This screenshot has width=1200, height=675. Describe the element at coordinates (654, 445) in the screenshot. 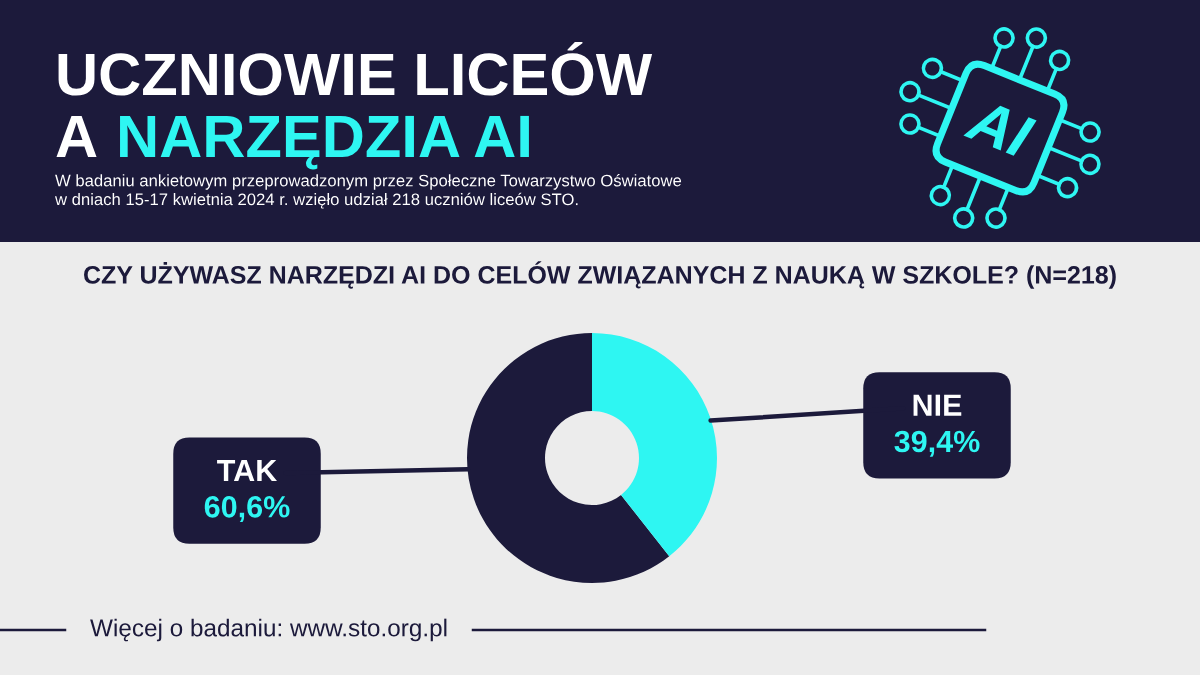

I see `donut-slice` at that location.